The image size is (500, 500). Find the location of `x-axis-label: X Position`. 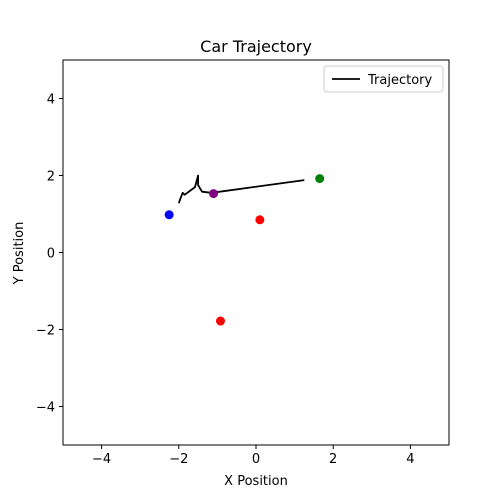

x-axis-label: X Position is located at coordinates (256, 481).